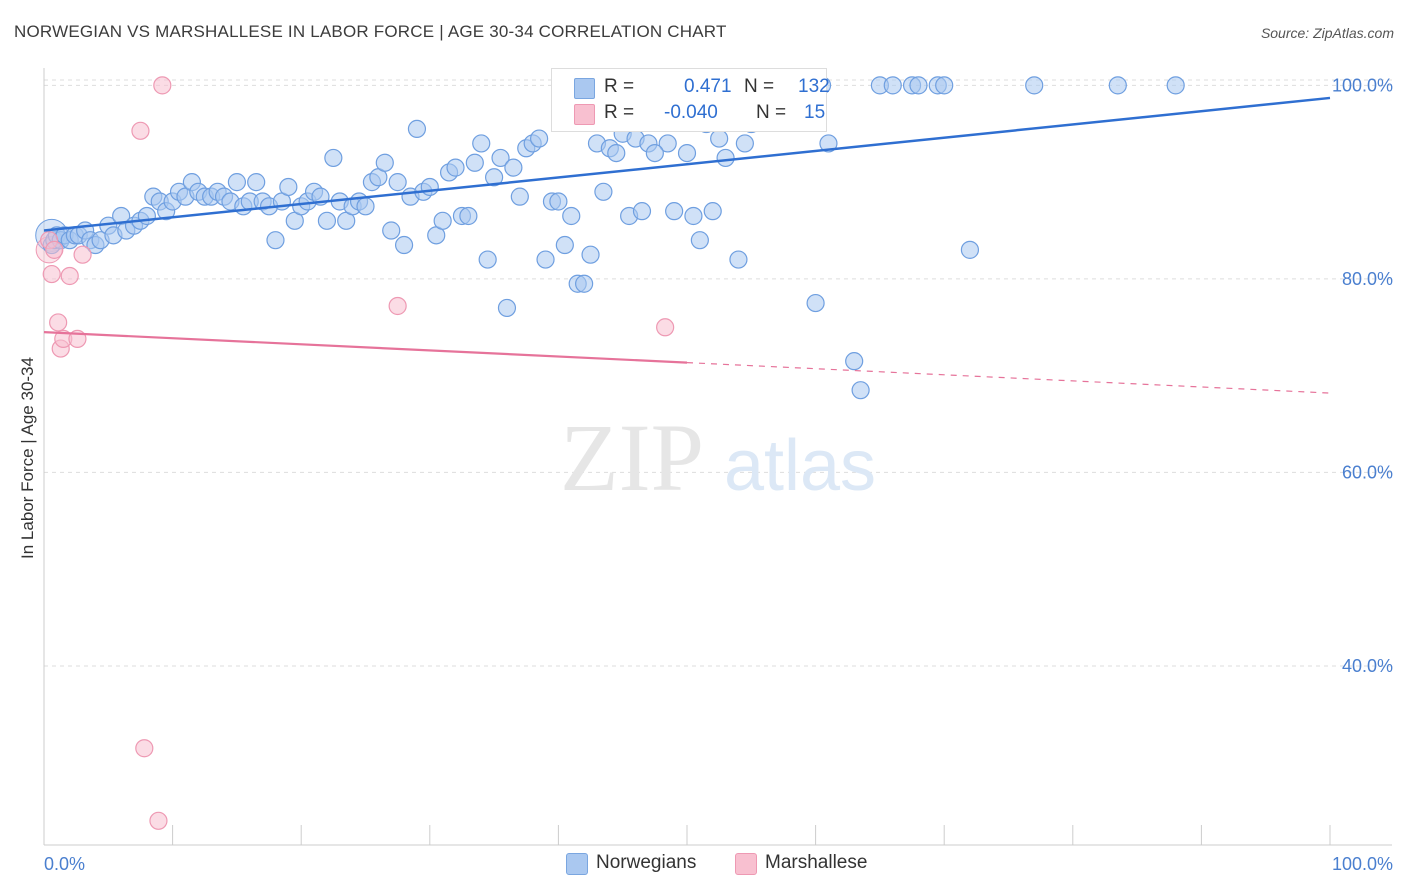 The height and width of the screenshot is (892, 1406). What do you see at coordinates (815, 112) in the screenshot?
I see `legend-n-value: 15` at bounding box center [815, 112].